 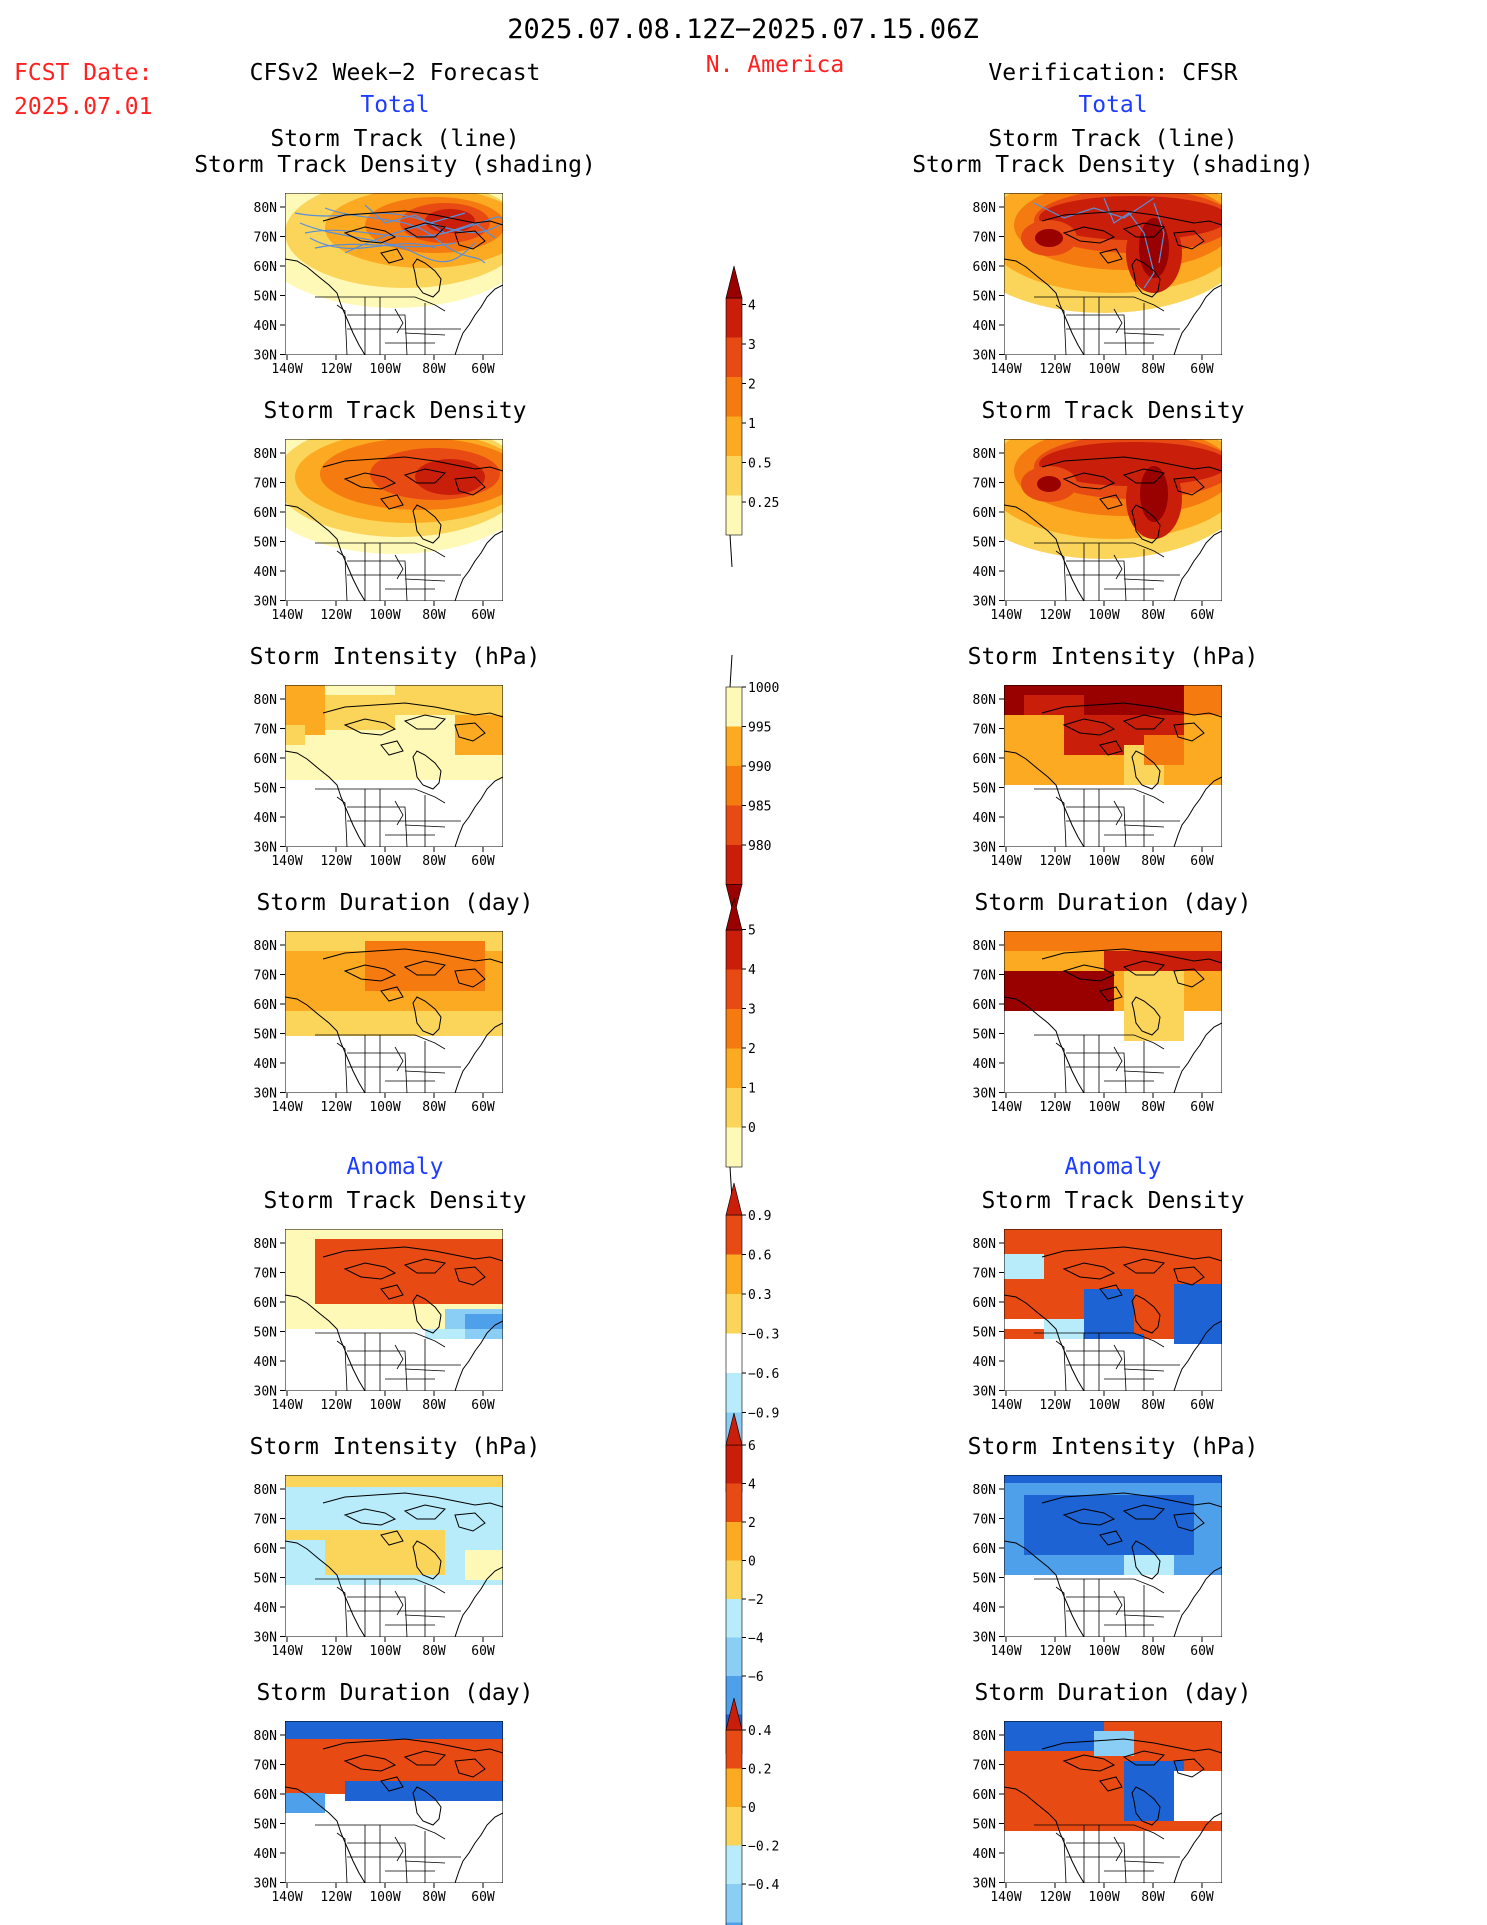 I want to click on colorbar-tick-label: −0.4, so click(x=763, y=1885).